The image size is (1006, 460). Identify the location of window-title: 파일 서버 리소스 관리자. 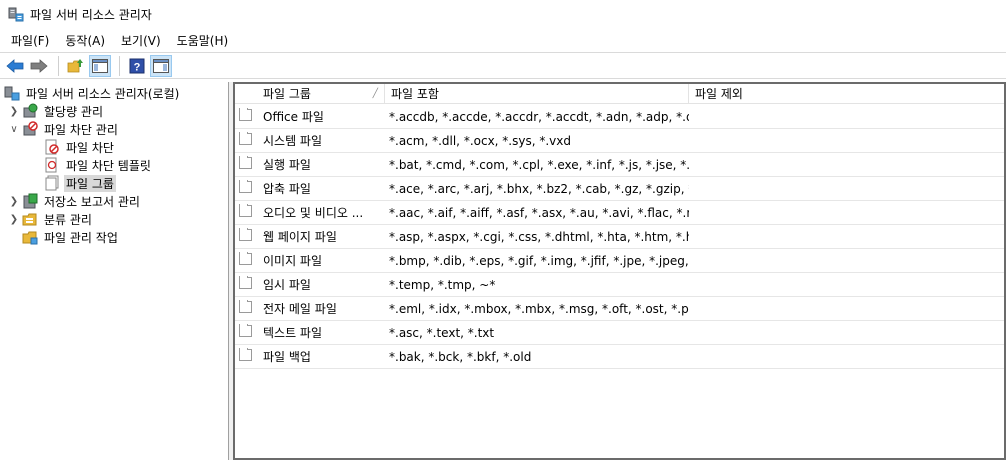
(91, 14).